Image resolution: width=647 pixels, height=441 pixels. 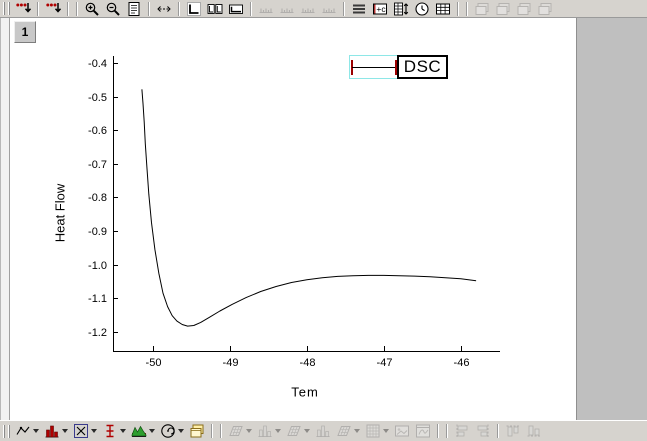 I want to click on graph-window-button, so click(x=423, y=431).